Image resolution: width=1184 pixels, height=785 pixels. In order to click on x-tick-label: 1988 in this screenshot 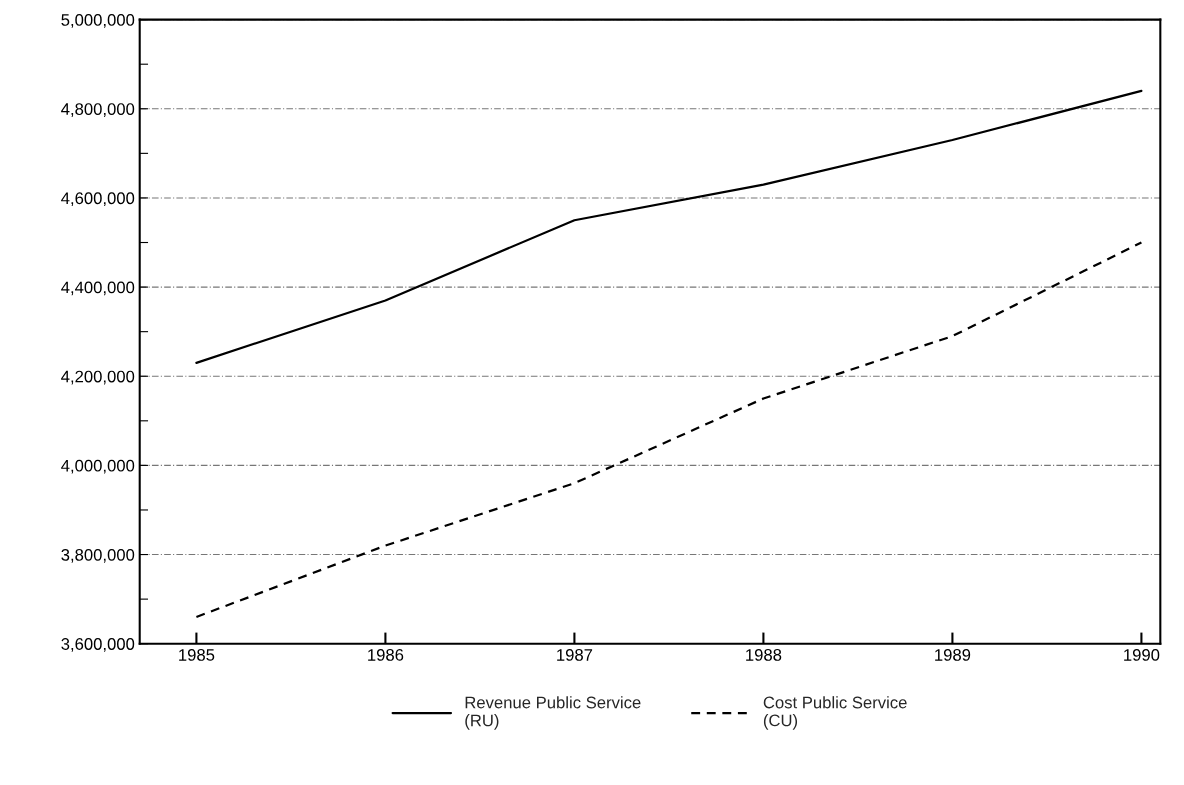, I will do `click(764, 655)`.